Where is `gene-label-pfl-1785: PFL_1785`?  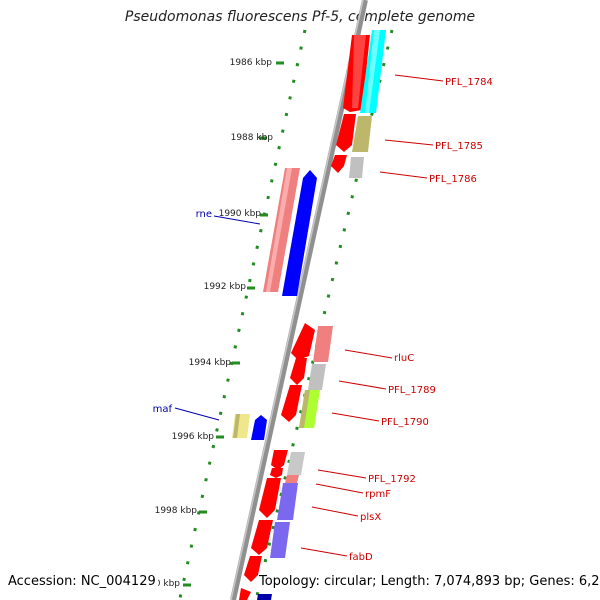 gene-label-pfl-1785: PFL_1785 is located at coordinates (459, 146).